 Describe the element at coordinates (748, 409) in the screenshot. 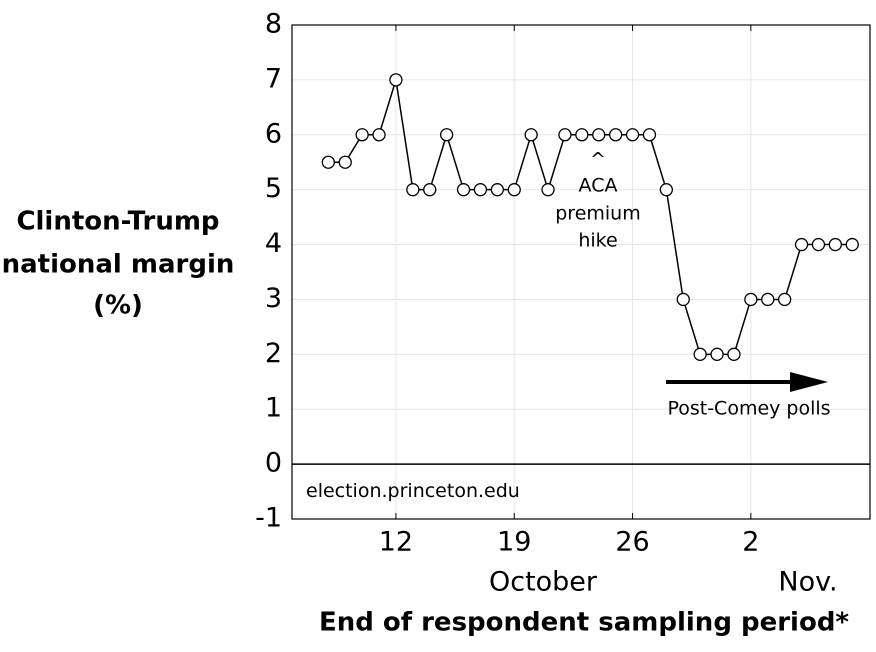

I see `annotation: Post-Comey polls` at that location.